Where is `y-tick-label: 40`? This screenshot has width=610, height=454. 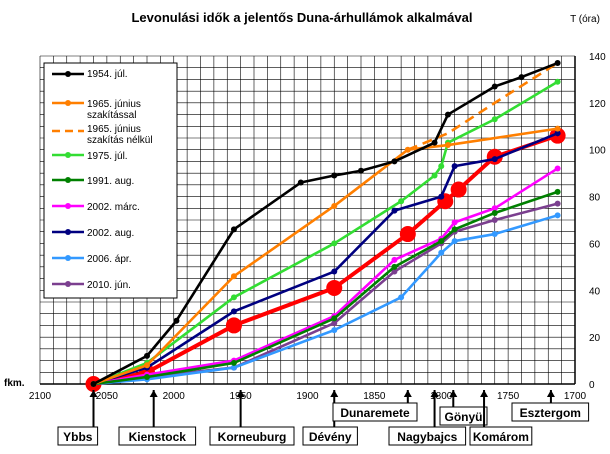
y-tick-label: 40 is located at coordinates (595, 291).